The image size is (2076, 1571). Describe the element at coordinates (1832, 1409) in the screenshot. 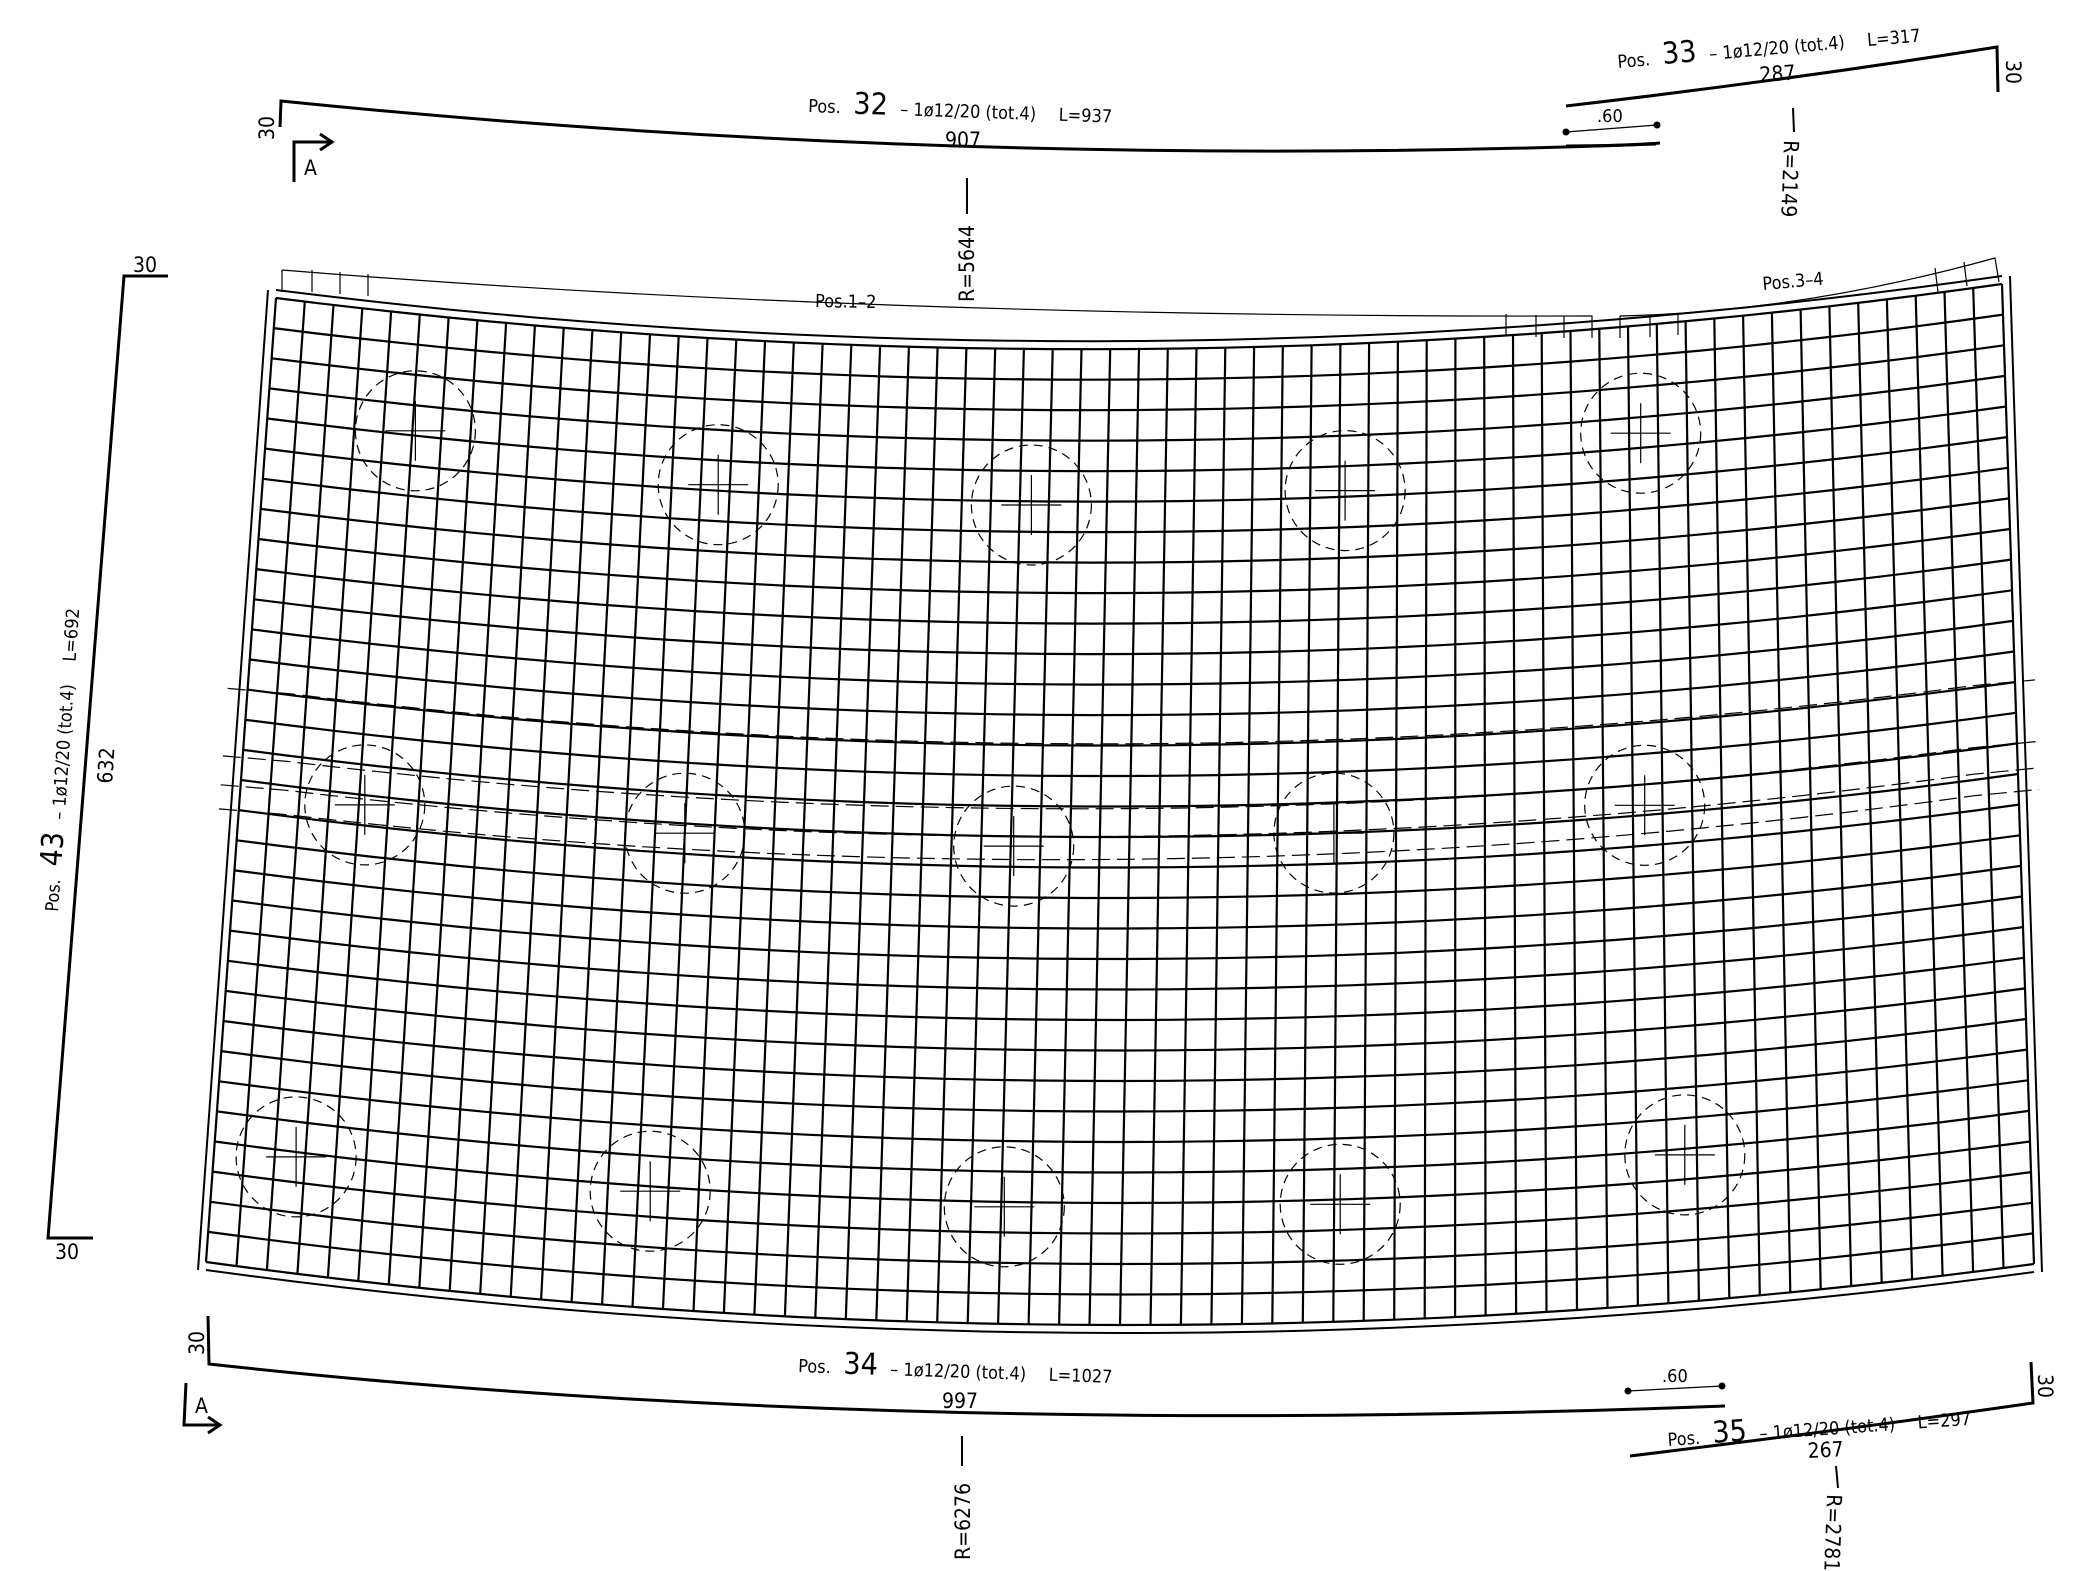

I see `bar-pos35-line` at that location.